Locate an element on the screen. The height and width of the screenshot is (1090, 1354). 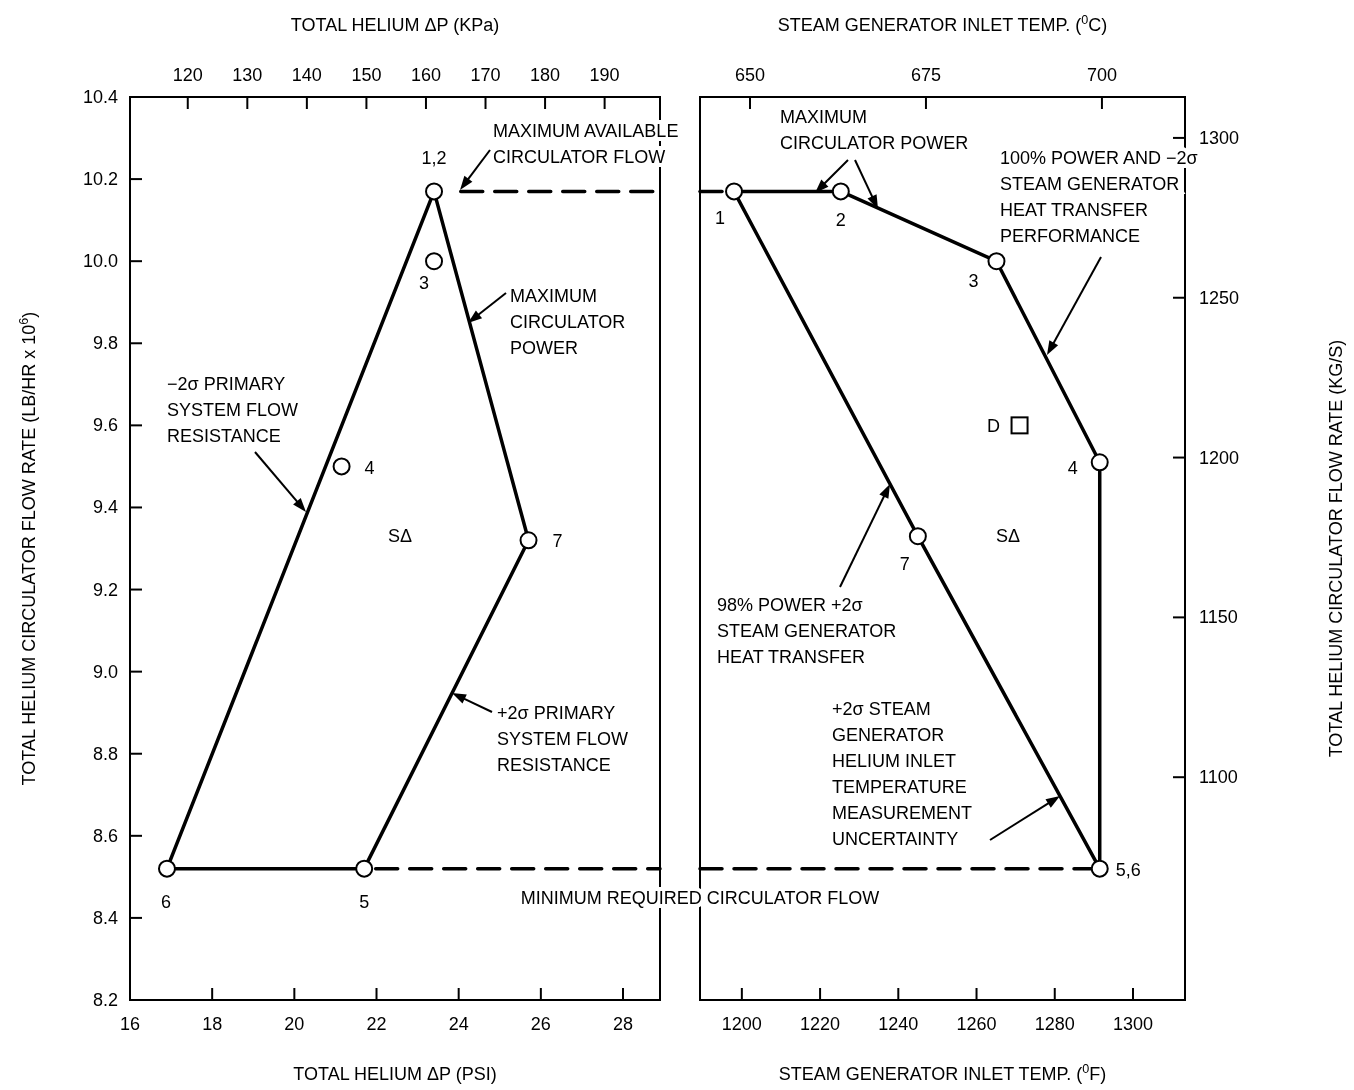
y-tick-label: 10.0 is located at coordinates (100, 261).